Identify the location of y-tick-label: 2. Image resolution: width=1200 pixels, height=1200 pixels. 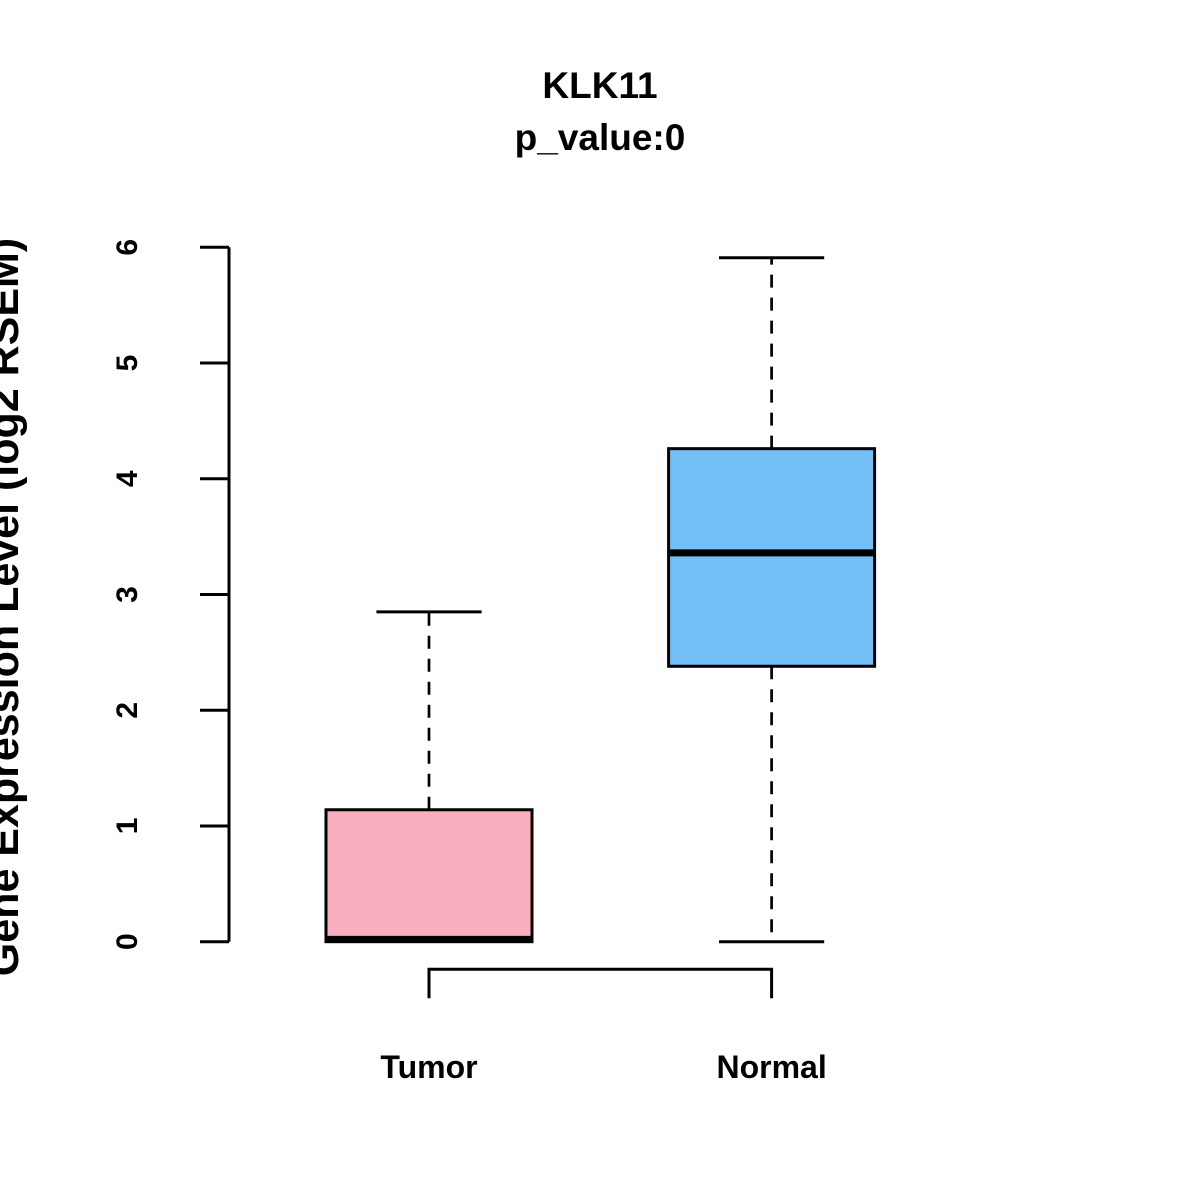
(127, 710).